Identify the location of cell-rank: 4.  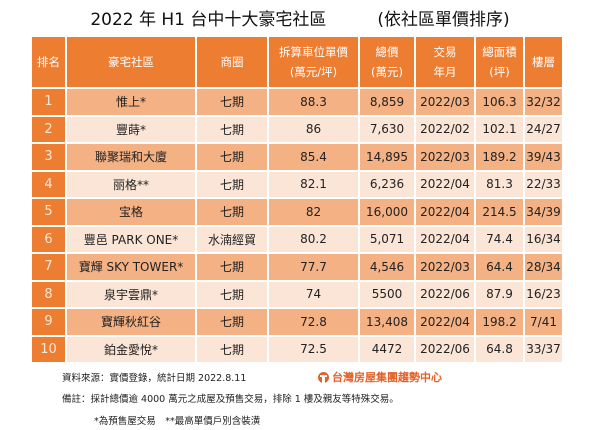
(48, 184).